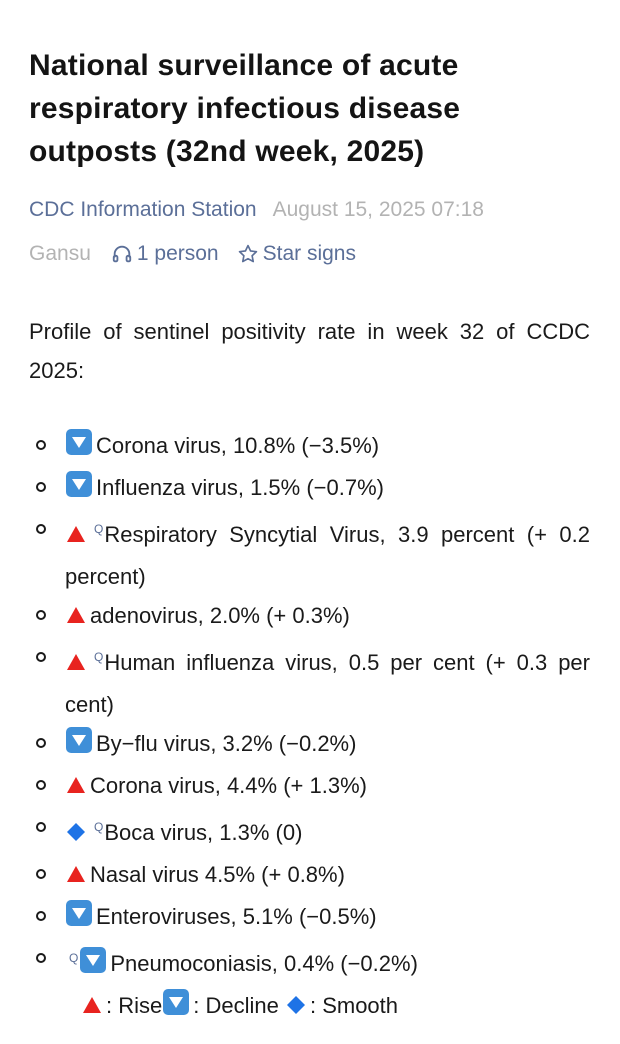 This screenshot has height=1044, width=620. What do you see at coordinates (177, 253) in the screenshot?
I see `listeners-count: 1 person` at bounding box center [177, 253].